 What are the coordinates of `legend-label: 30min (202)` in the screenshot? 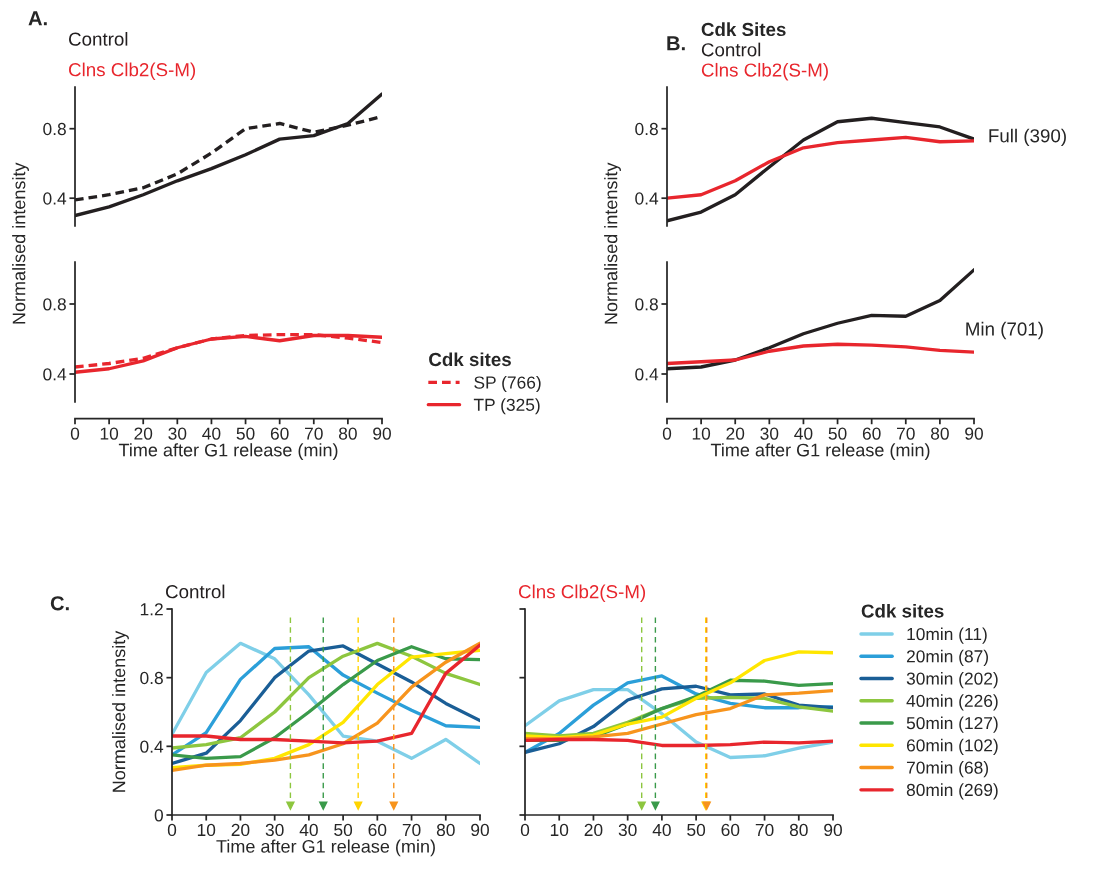 It's located at (952, 680).